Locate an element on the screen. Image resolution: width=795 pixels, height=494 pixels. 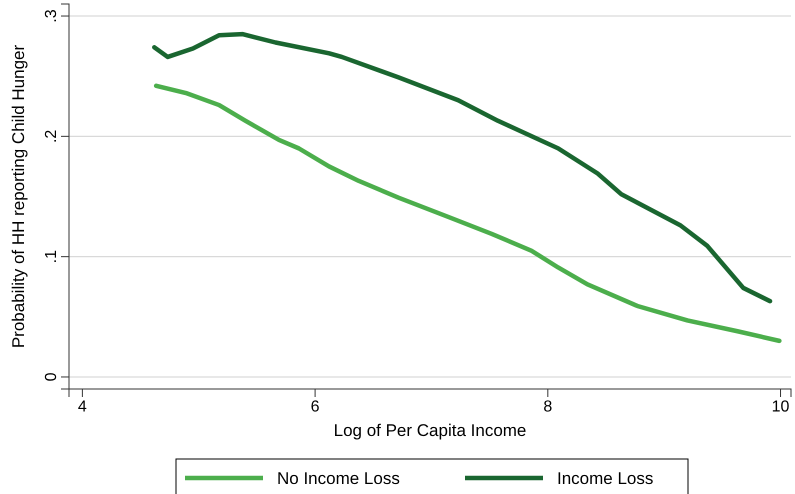
x-tick-label: 10 is located at coordinates (781, 407).